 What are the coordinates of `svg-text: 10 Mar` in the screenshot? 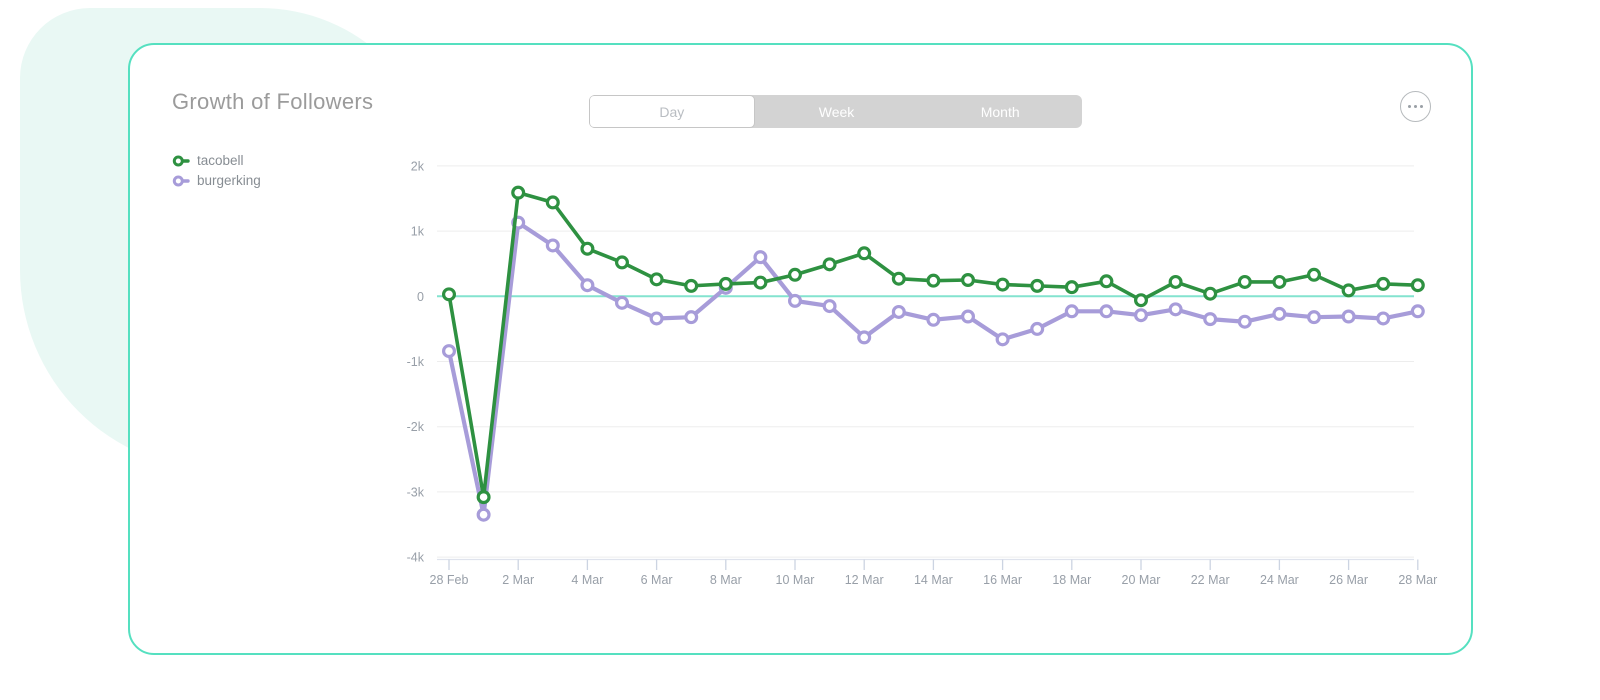 It's located at (795, 580).